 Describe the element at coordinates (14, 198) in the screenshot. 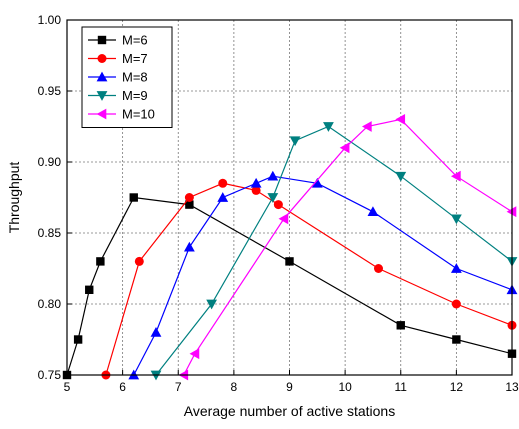

I see `y-axis-title: Throughput` at that location.